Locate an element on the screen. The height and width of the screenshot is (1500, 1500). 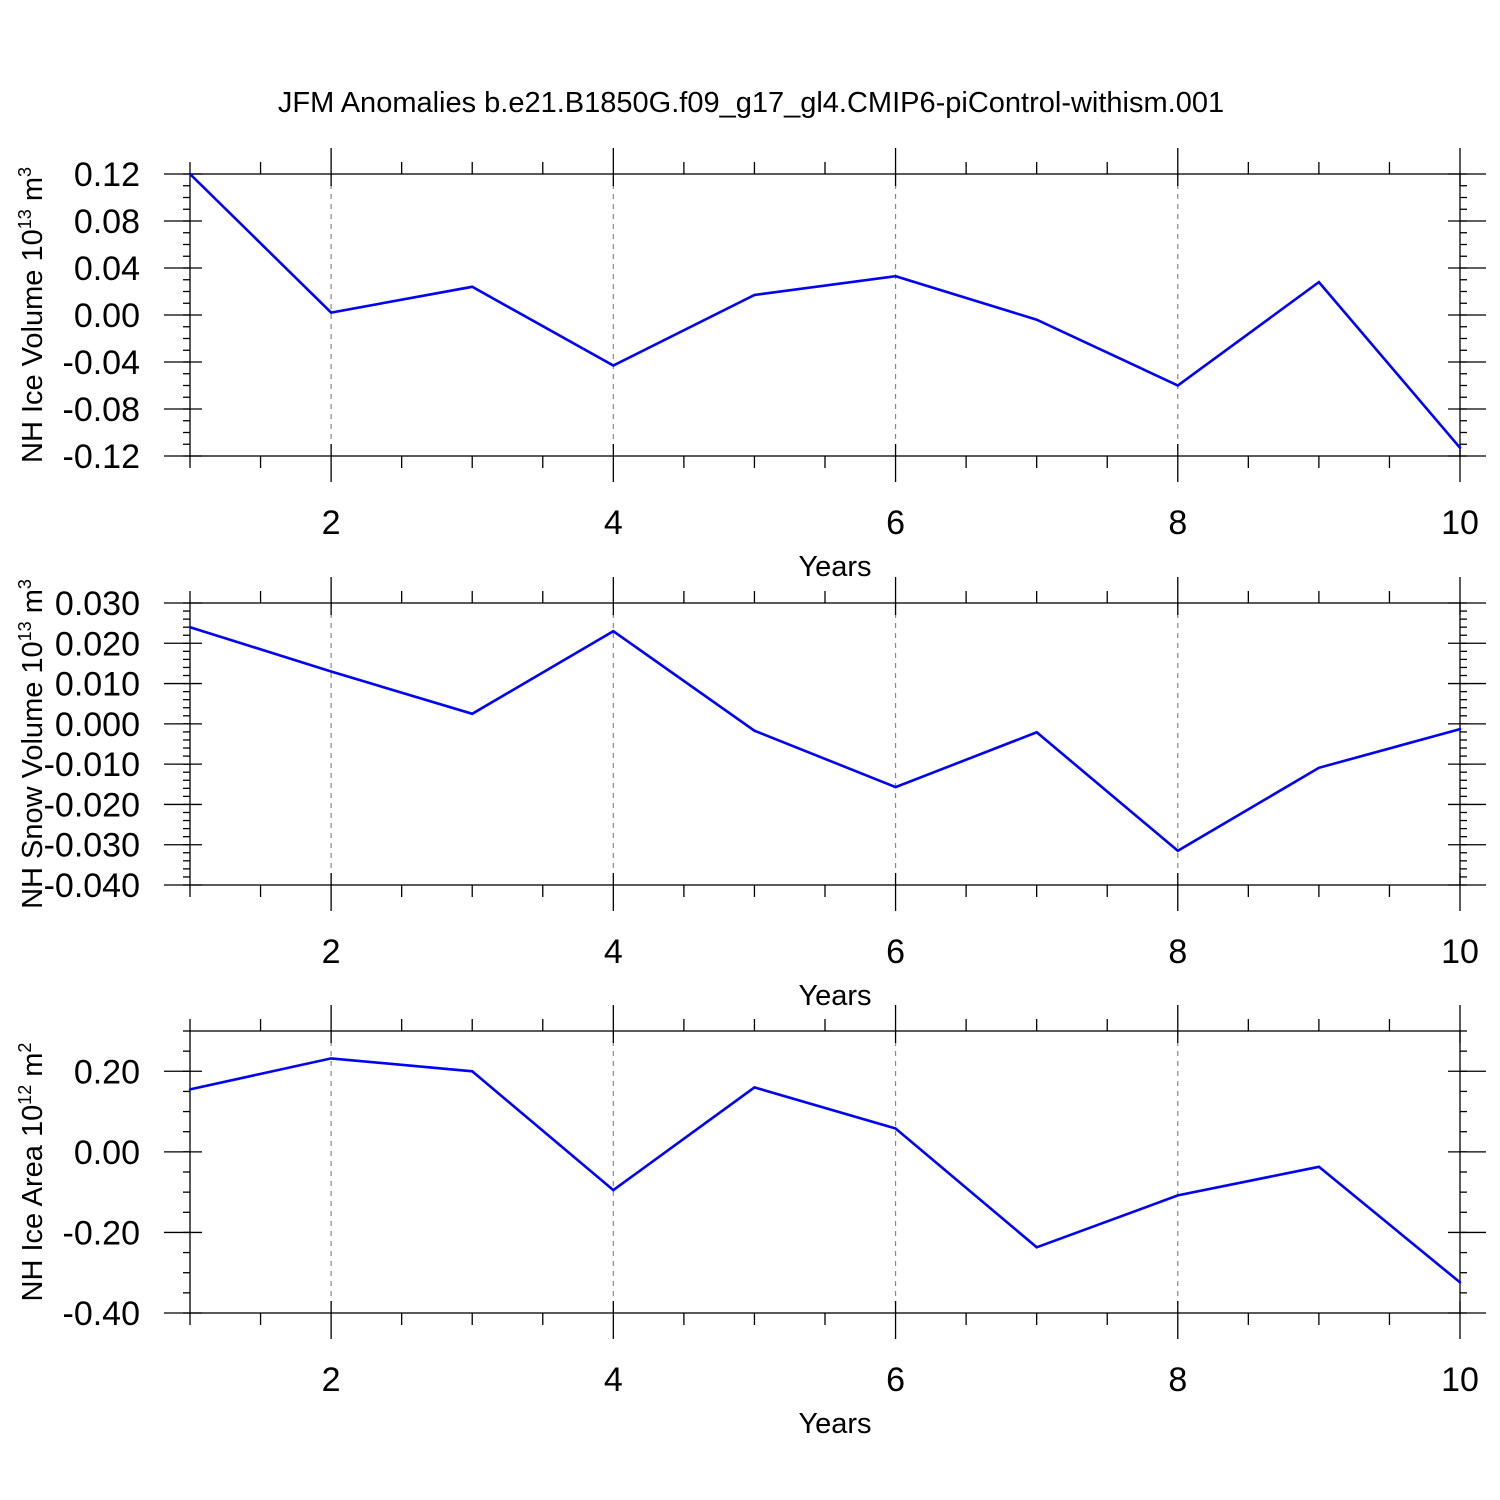
y-tick-label: -0.12 is located at coordinates (102, 457).